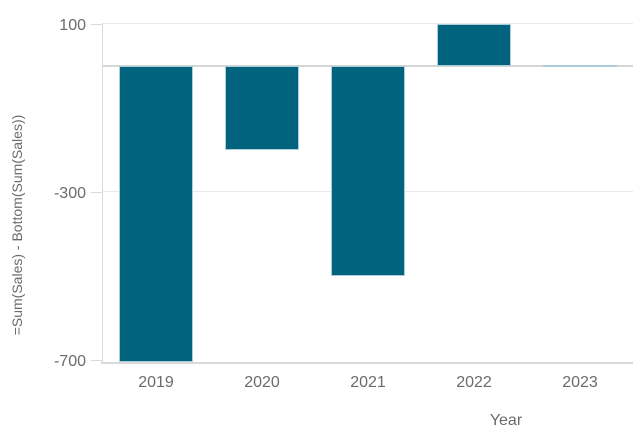 The width and height of the screenshot is (633, 440). What do you see at coordinates (97, 360) in the screenshot?
I see `y-tick-mark--700` at bounding box center [97, 360].